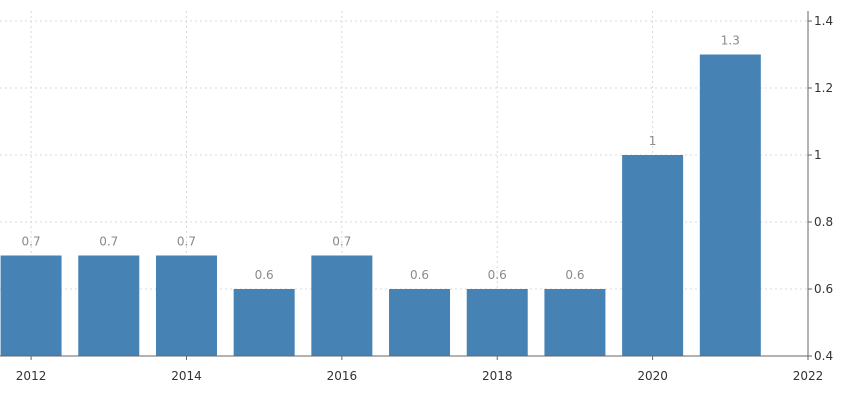  I want to click on x-tick-label: 2020, so click(652, 376).